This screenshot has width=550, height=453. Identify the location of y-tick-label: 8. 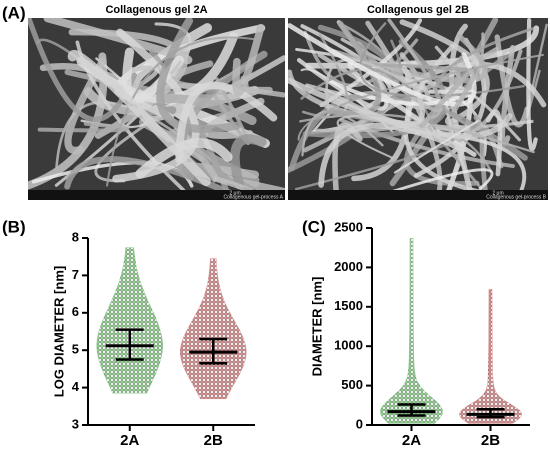
(75, 236).